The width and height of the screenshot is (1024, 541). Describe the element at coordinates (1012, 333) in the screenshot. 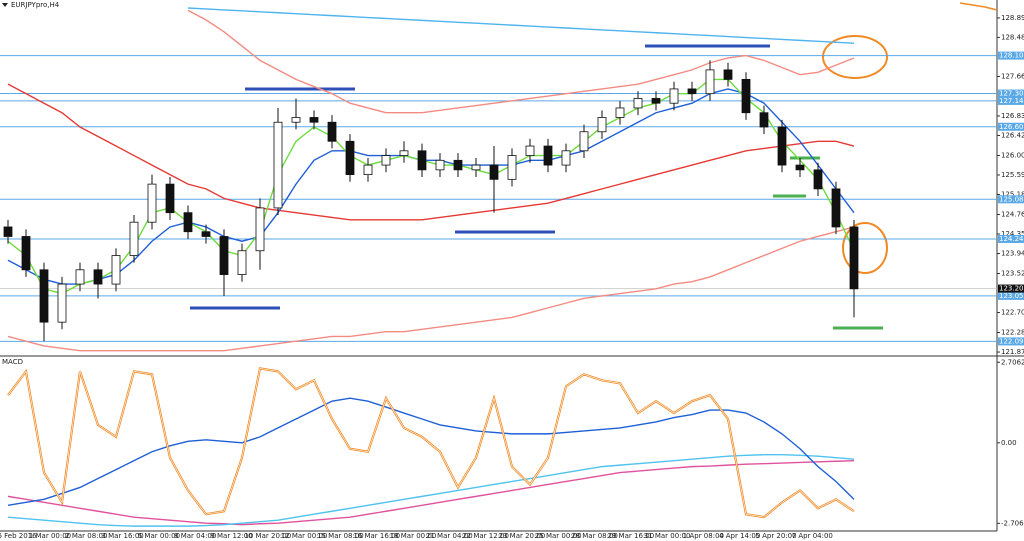

I see `y-tick-label: 122.282` at that location.